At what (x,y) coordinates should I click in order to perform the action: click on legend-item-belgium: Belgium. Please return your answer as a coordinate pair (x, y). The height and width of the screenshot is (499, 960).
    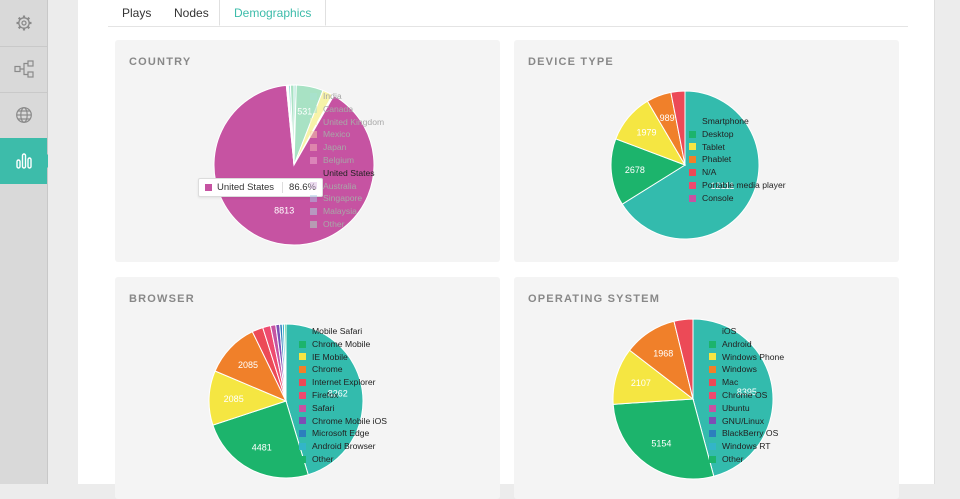
    Looking at the image, I should click on (347, 160).